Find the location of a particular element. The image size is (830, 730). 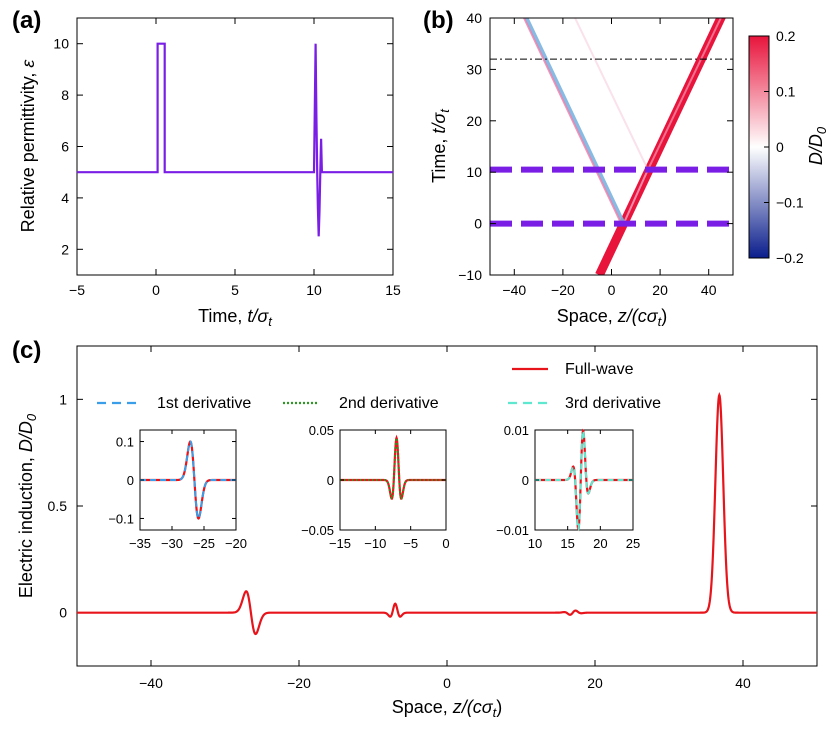

y-tick-label: −0.05 is located at coordinates (317, 530).